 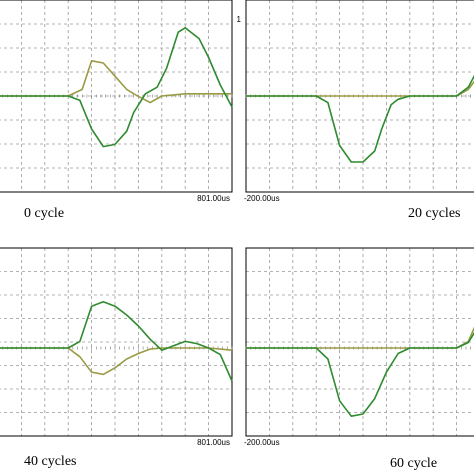 I want to click on panel-caption: 0 cycle, so click(x=44, y=213).